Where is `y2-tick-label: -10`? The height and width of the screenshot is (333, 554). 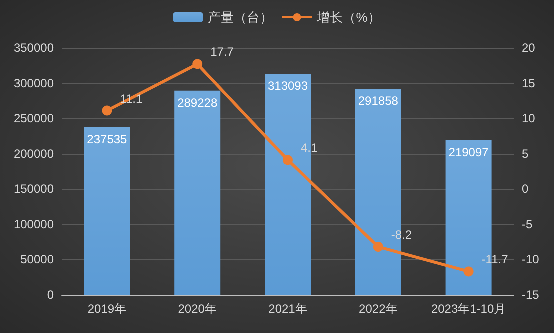 y2-tick-label: -10 is located at coordinates (531, 259).